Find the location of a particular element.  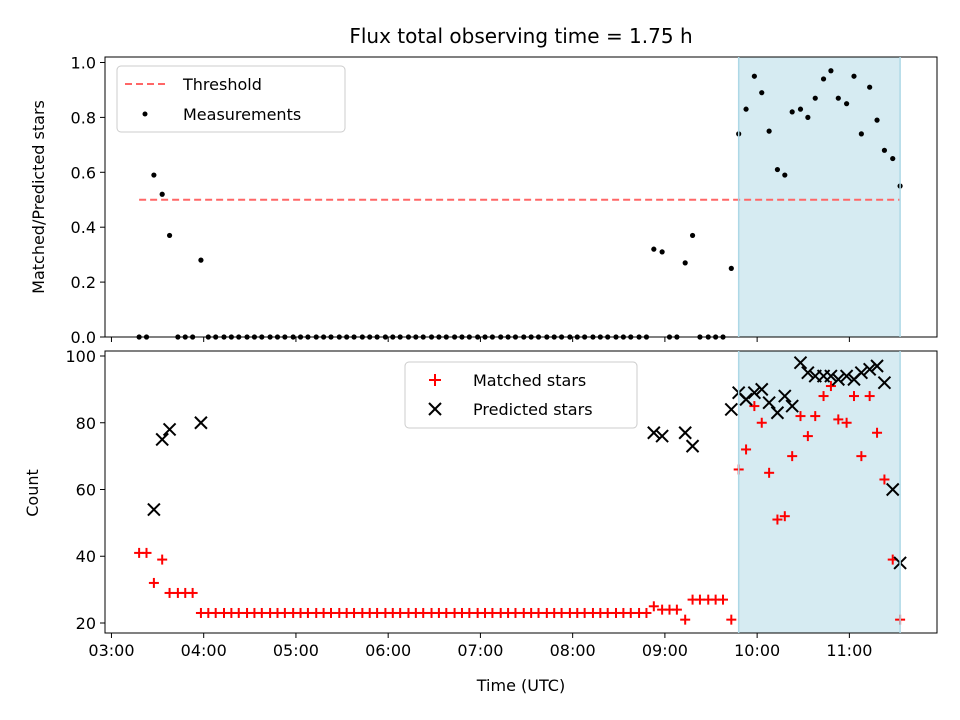

x-tick-label: 10:00 is located at coordinates (757, 650).